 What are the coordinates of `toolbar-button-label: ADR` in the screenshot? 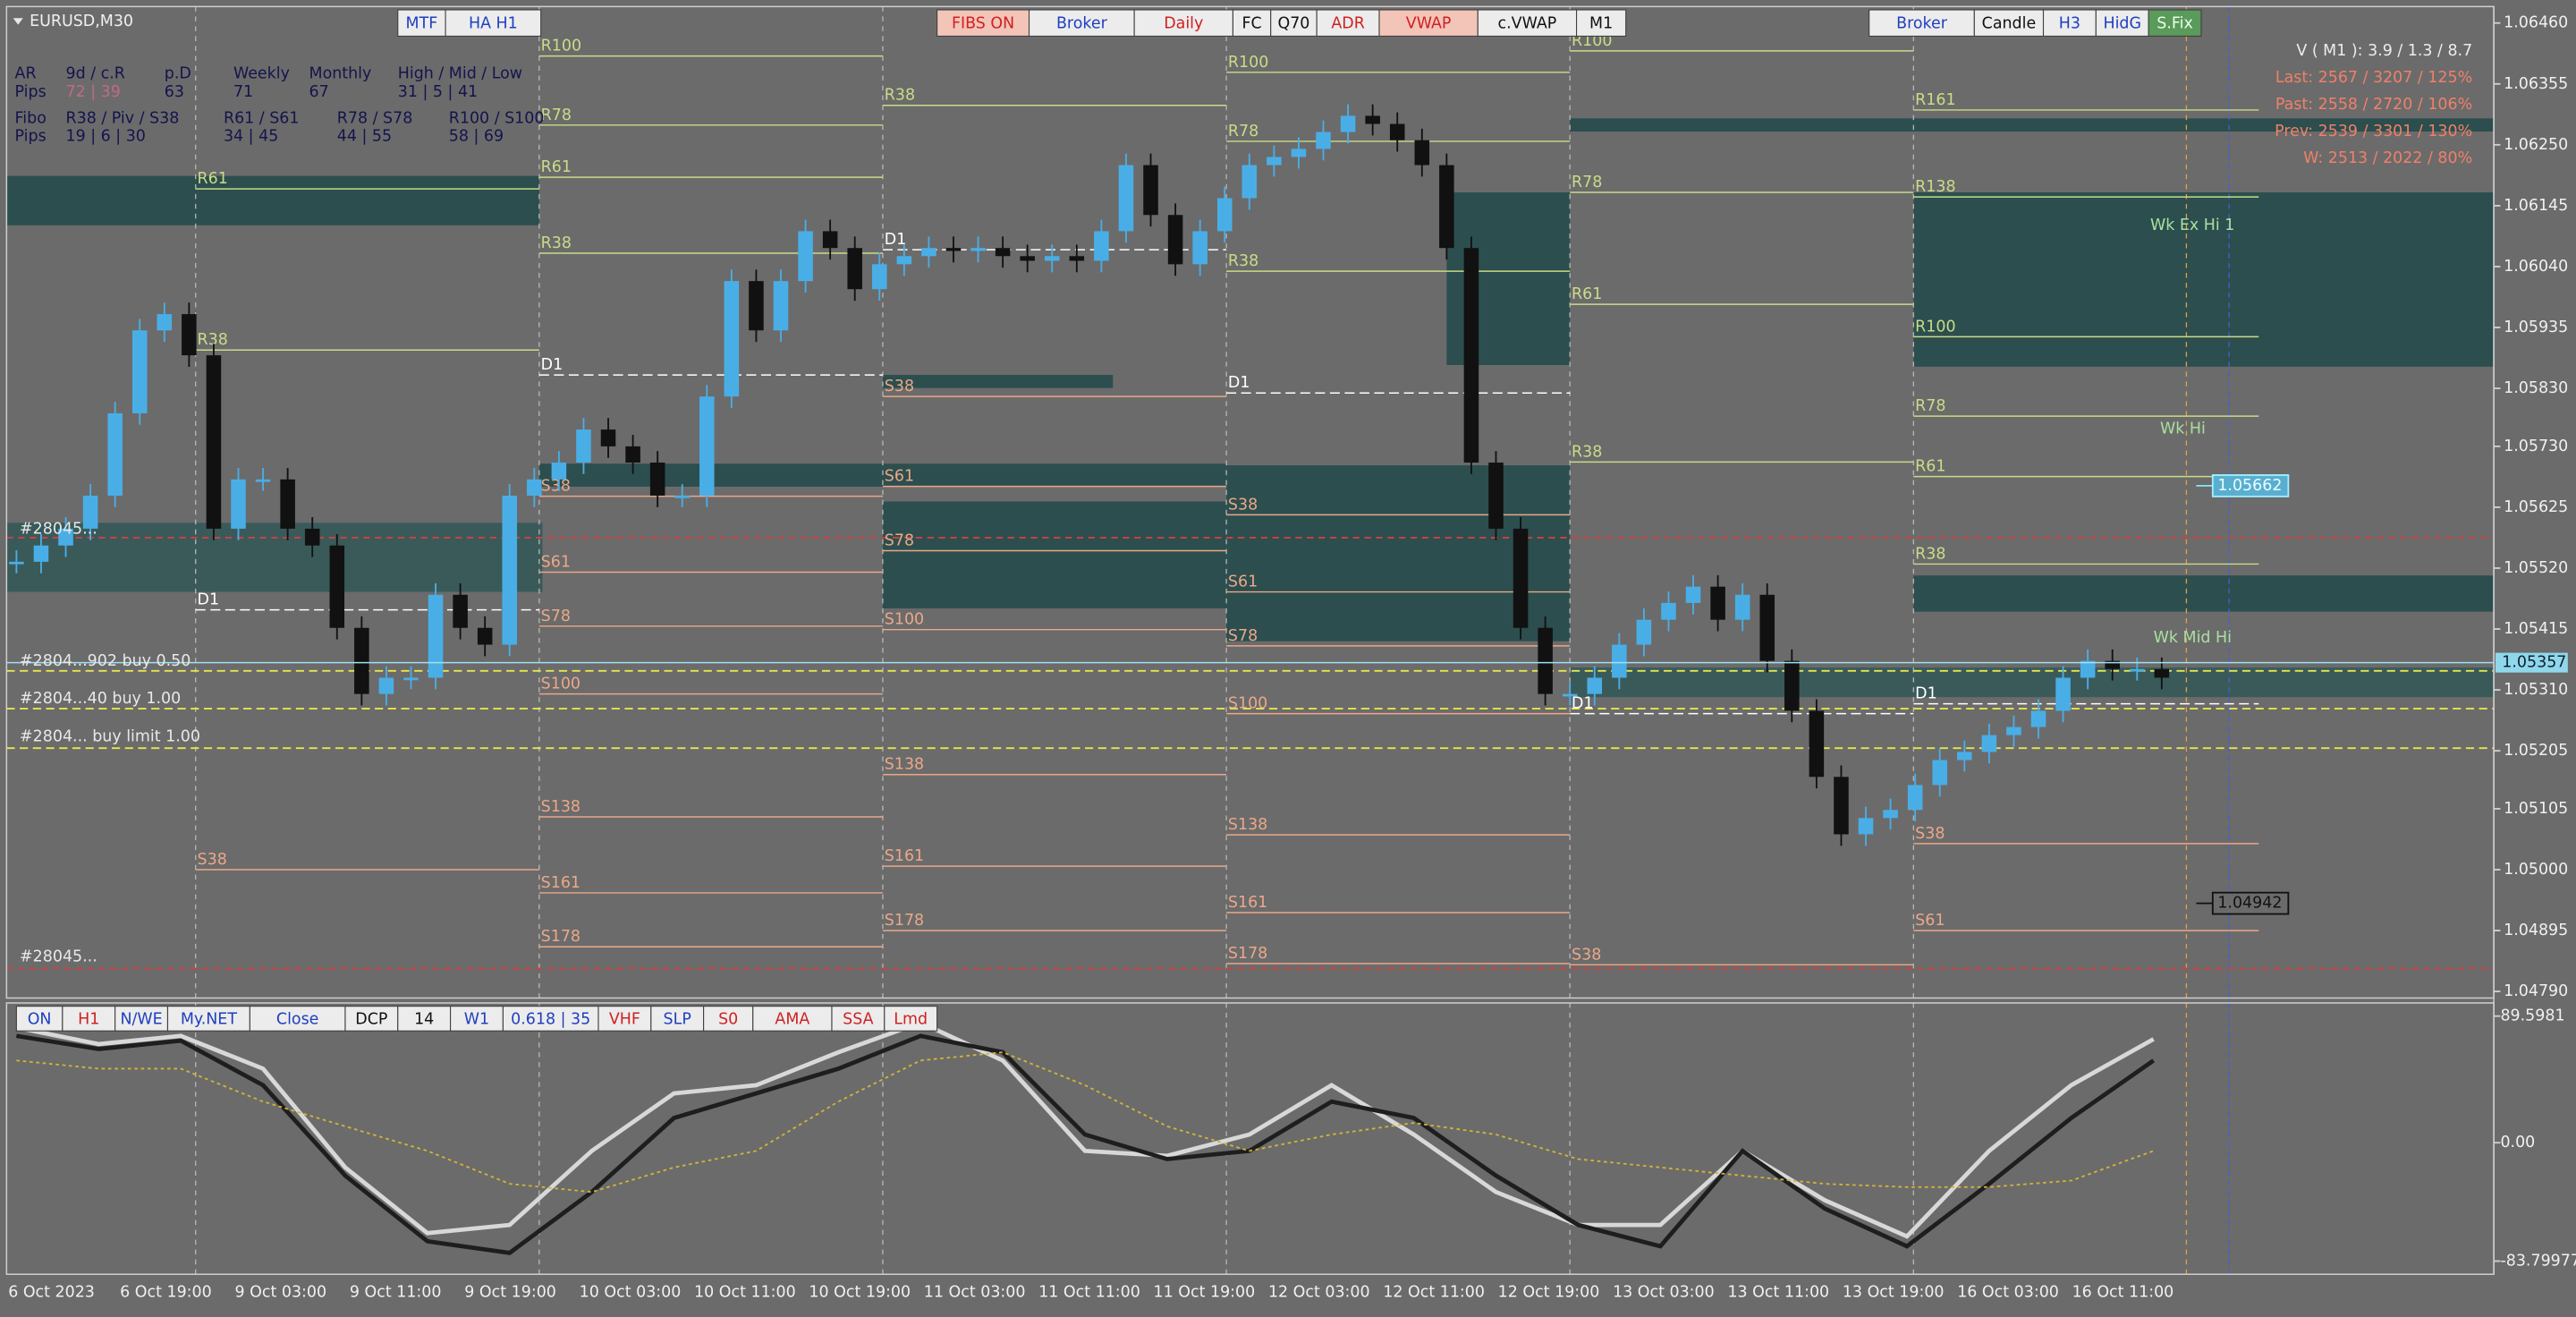 It's located at (1347, 24).